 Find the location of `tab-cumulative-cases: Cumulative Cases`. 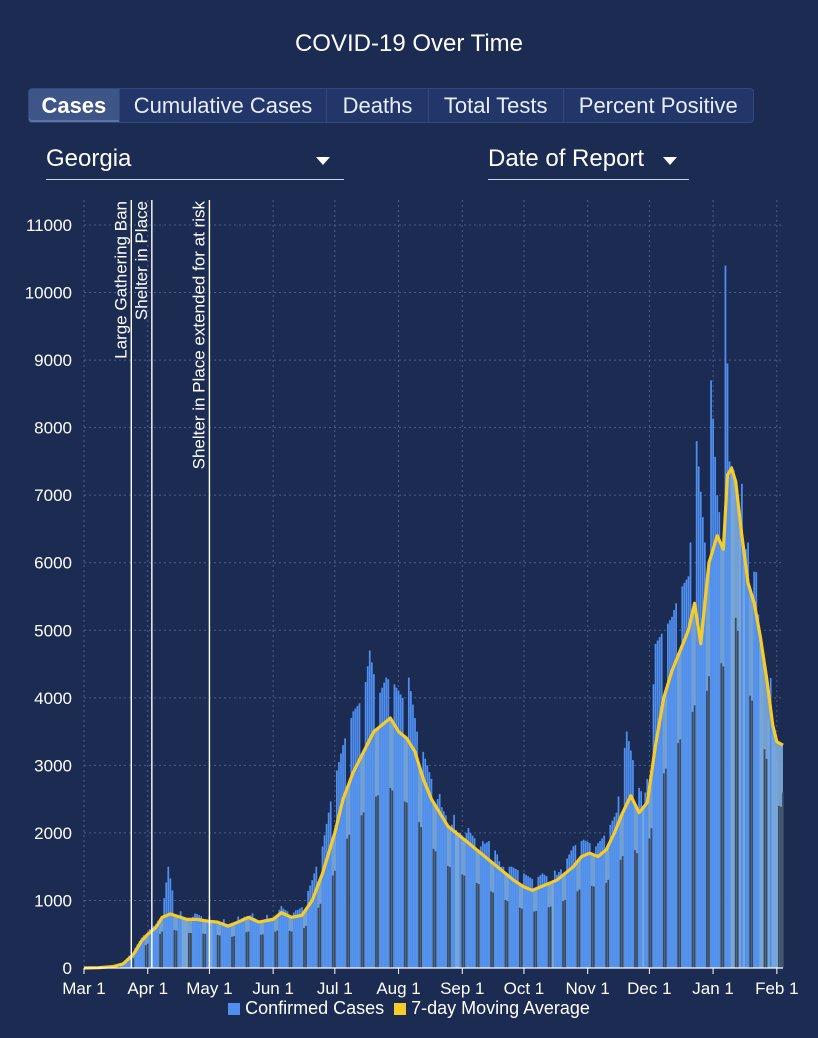

tab-cumulative-cases: Cumulative Cases is located at coordinates (224, 105).